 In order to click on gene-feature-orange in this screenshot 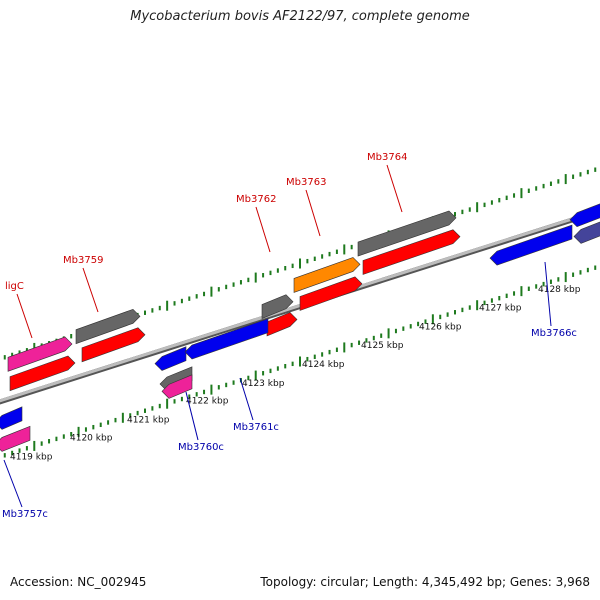, I will do `click(327, 275)`.